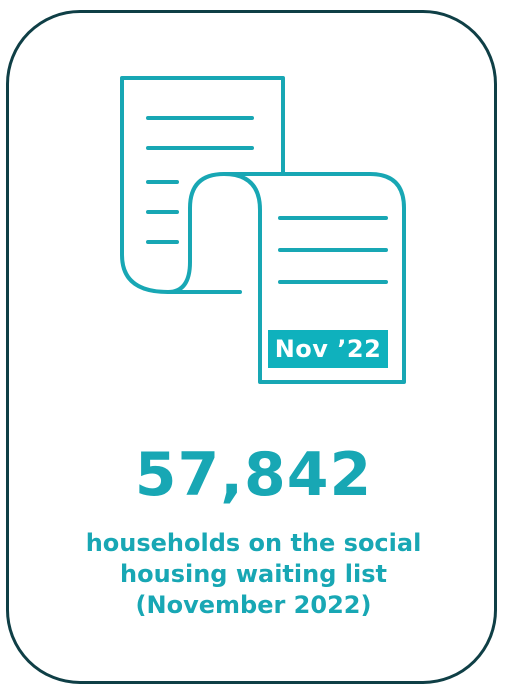 The image size is (507, 695). What do you see at coordinates (253, 605) in the screenshot?
I see `stat-caption-line: (November 2022)` at bounding box center [253, 605].